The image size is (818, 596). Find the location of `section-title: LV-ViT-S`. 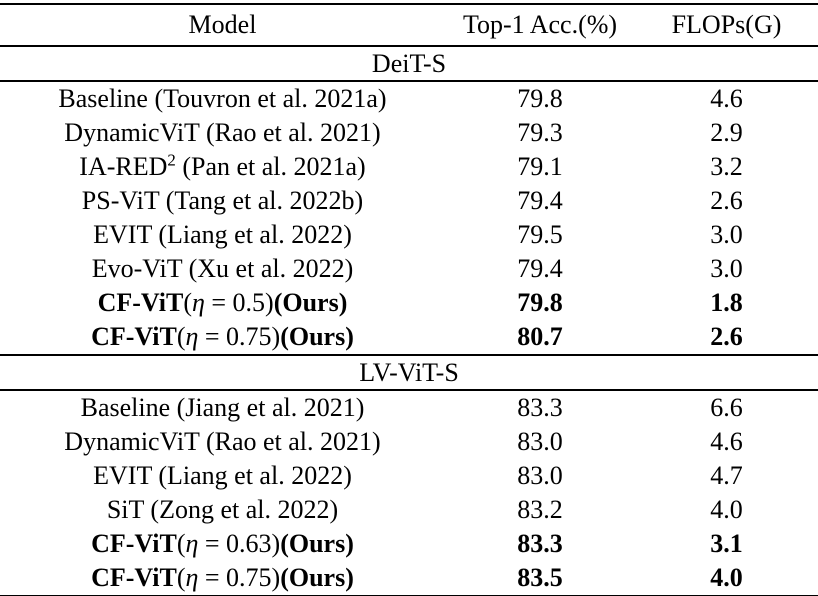

section-title: LV-ViT-S is located at coordinates (409, 373).